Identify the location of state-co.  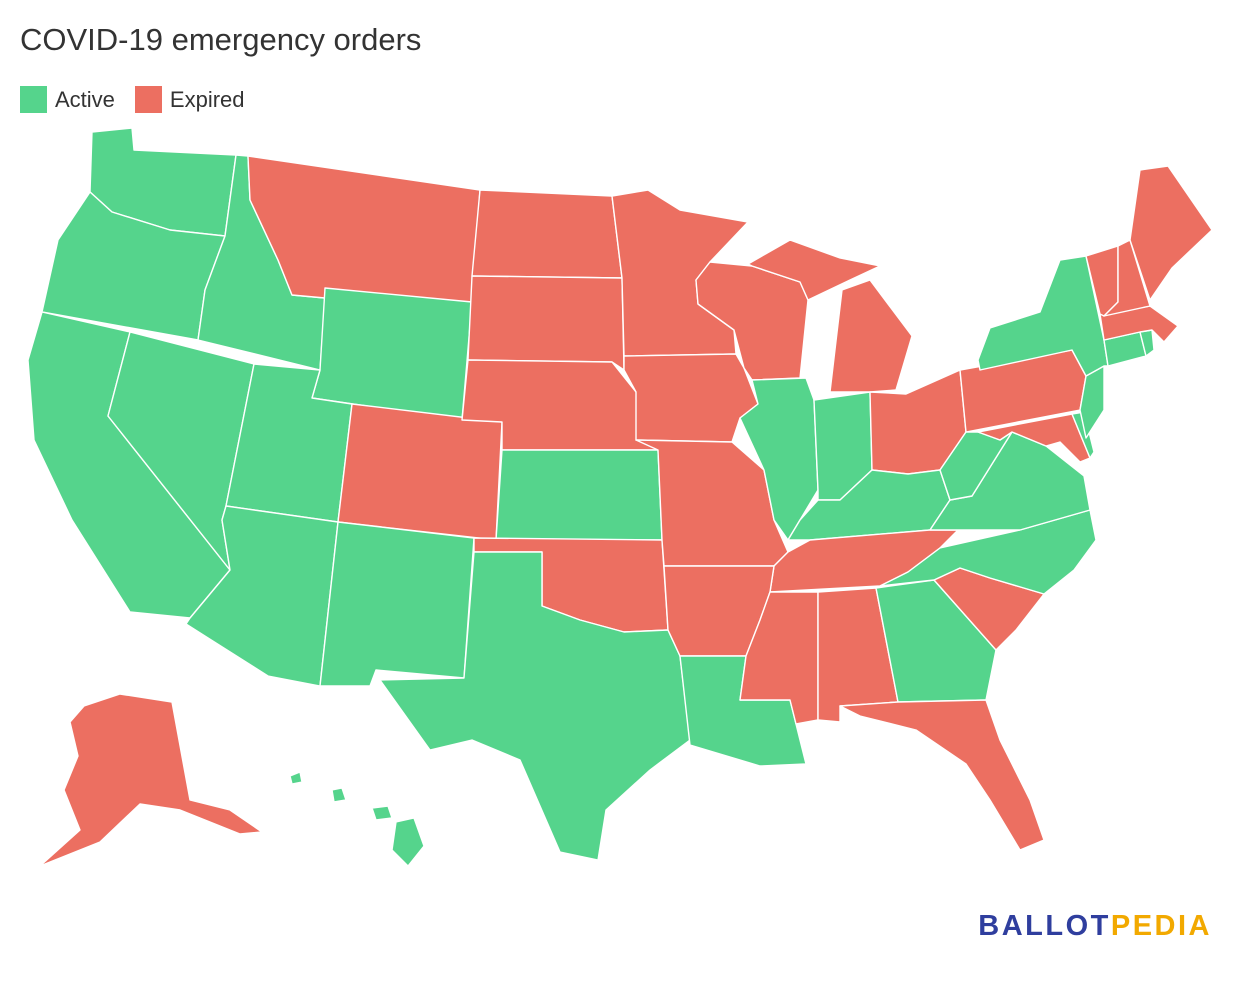
(420, 472).